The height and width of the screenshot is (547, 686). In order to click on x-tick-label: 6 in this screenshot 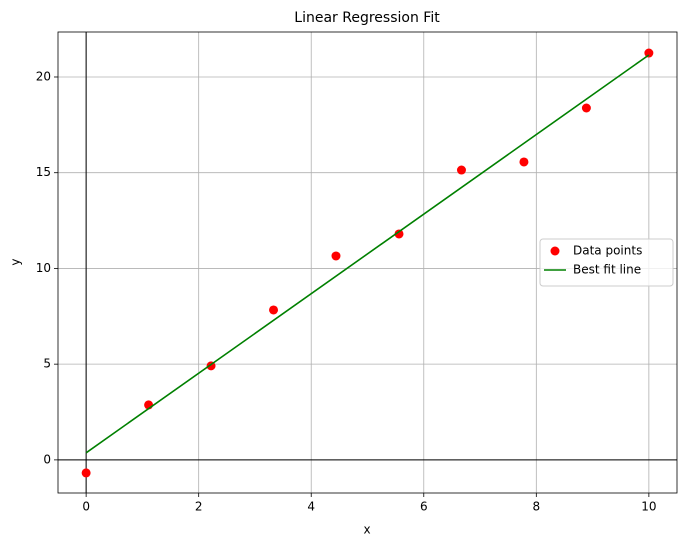, I will do `click(424, 507)`.